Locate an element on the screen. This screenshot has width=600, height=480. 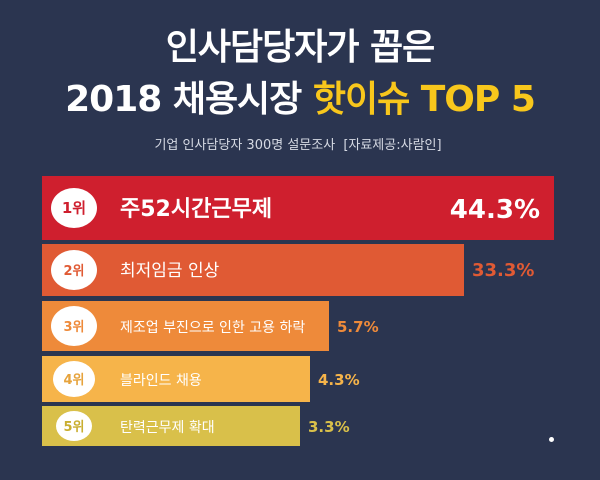
rank-label-4: 4위 is located at coordinates (73, 380).